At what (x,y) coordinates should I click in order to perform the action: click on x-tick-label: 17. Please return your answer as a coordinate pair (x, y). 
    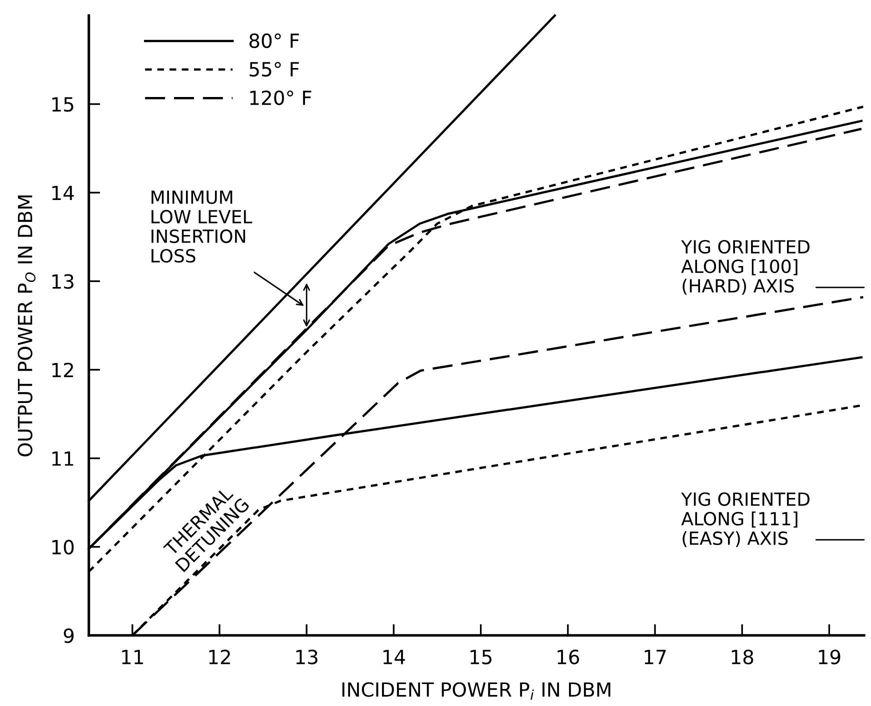
    Looking at the image, I should click on (655, 657).